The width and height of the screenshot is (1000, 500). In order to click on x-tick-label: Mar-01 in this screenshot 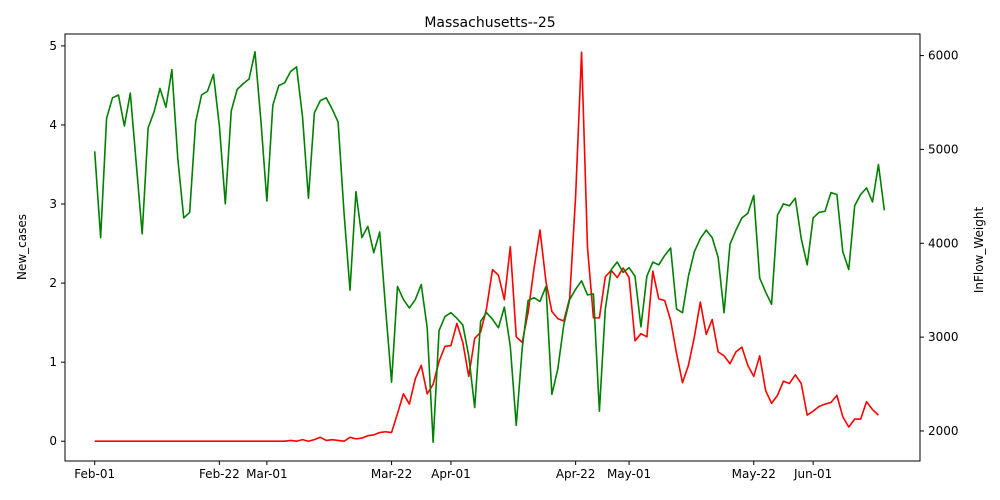, I will do `click(266, 474)`.